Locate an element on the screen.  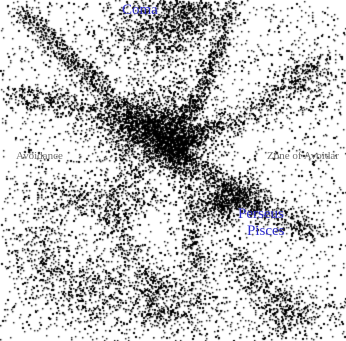
zone-of-avoidance-right-label: Zone of Avoidar is located at coordinates (303, 156).